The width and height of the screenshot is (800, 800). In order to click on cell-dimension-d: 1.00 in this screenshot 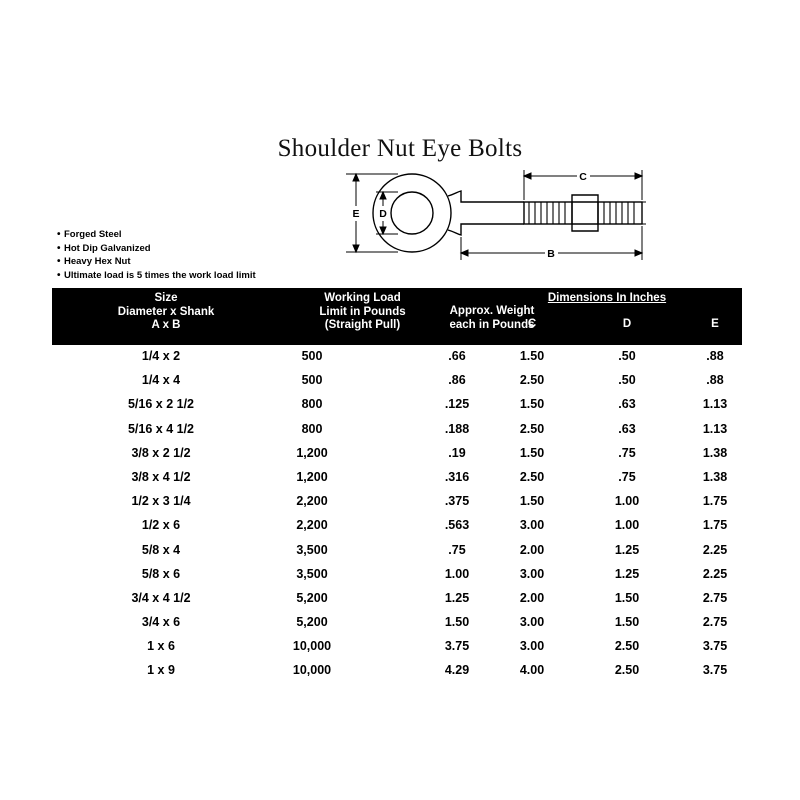, I will do `click(627, 501)`.